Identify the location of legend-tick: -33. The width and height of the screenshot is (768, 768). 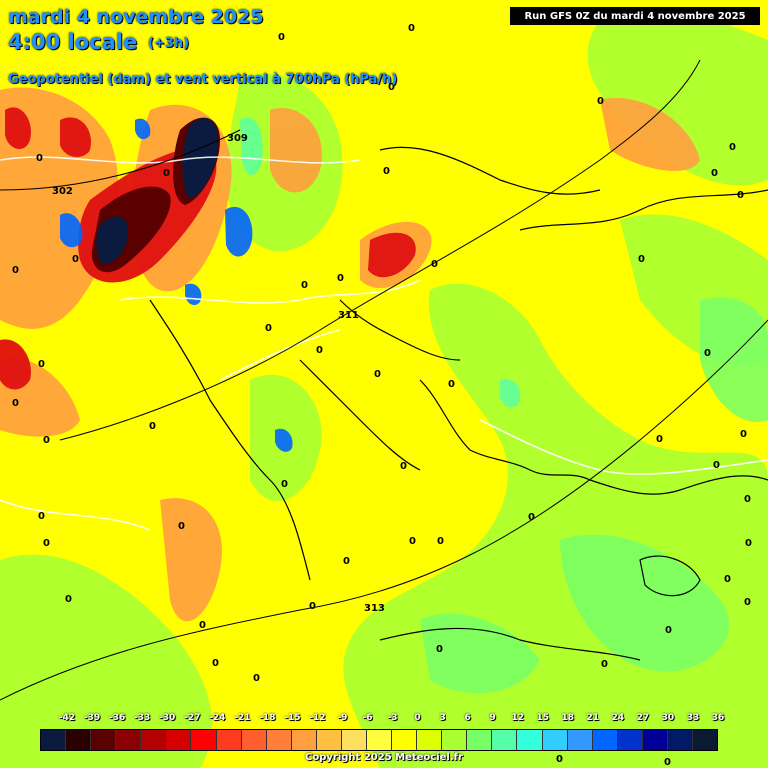
(142, 718).